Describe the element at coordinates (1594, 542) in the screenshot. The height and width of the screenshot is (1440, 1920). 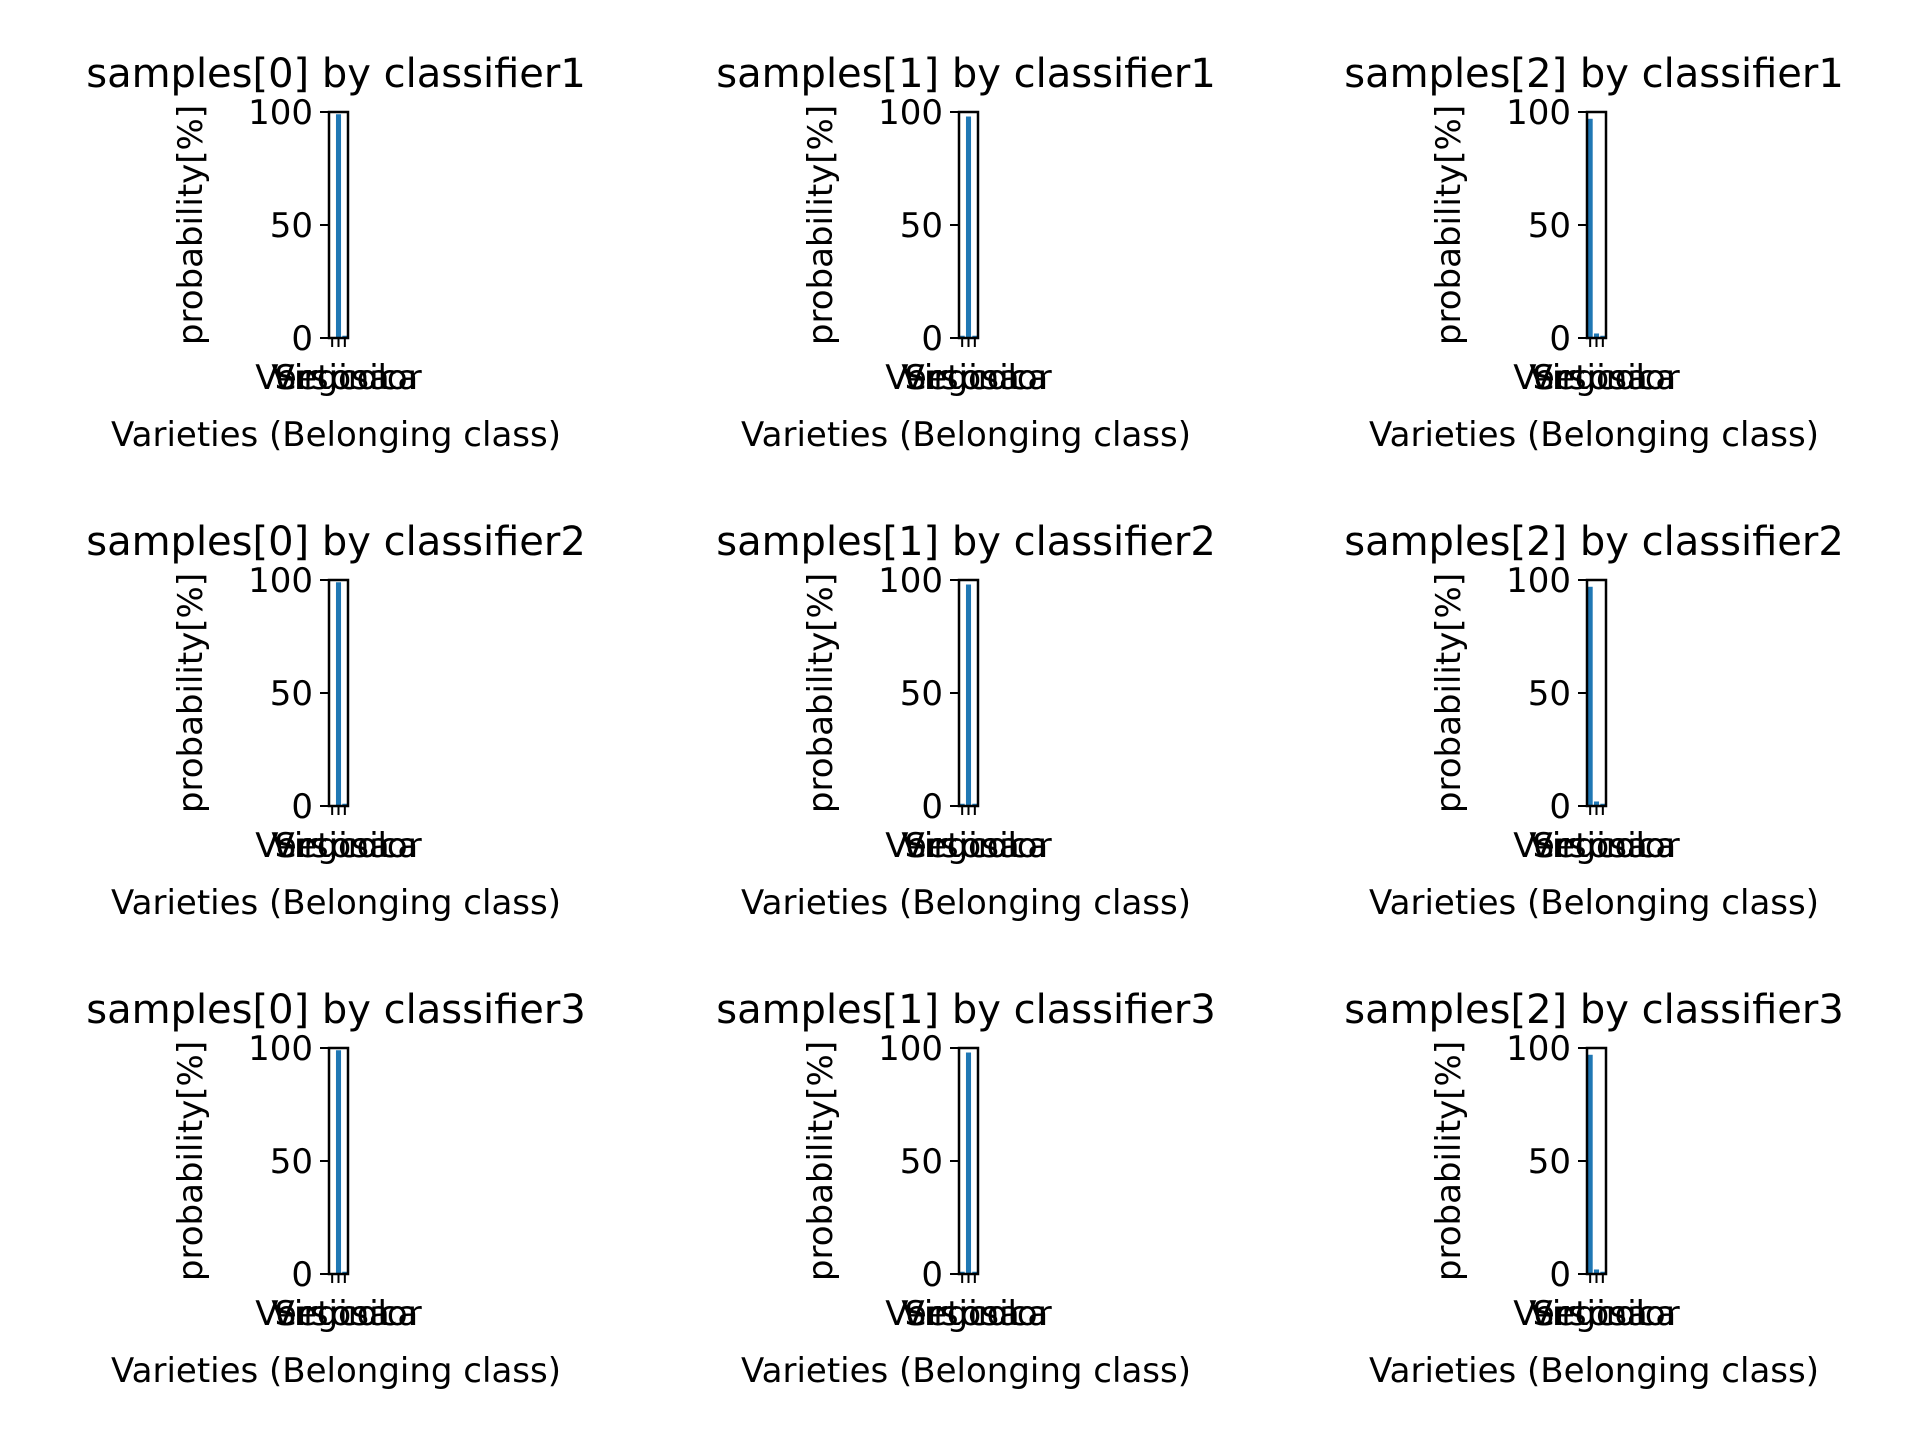
I see `subplot-title: samples[2] by classifier2` at that location.